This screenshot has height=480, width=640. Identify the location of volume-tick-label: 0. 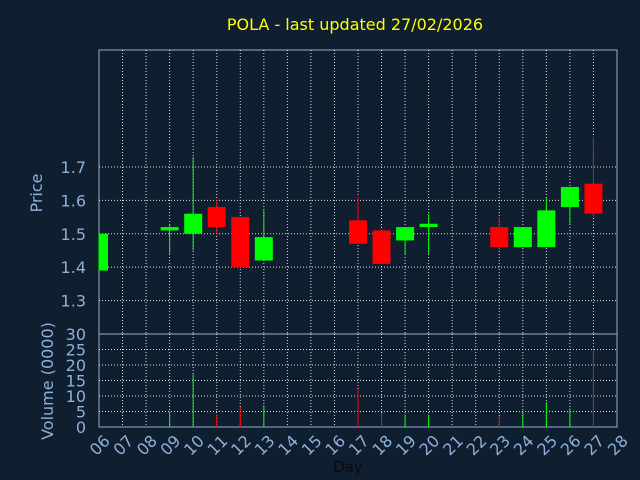
(81, 427).